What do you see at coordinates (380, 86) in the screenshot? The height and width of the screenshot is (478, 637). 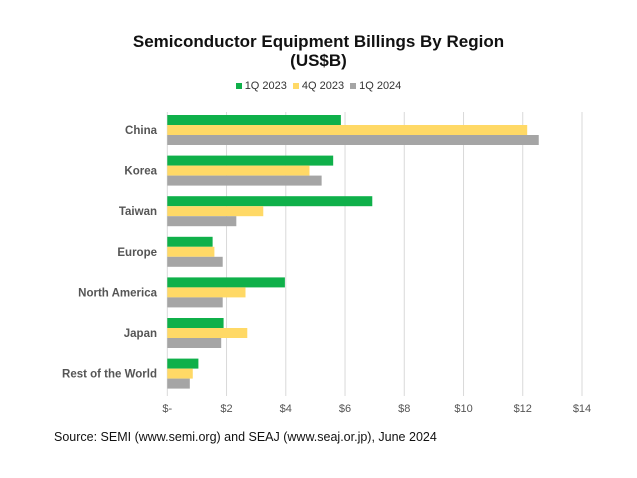 I see `legend-label: 1Q 2024` at bounding box center [380, 86].